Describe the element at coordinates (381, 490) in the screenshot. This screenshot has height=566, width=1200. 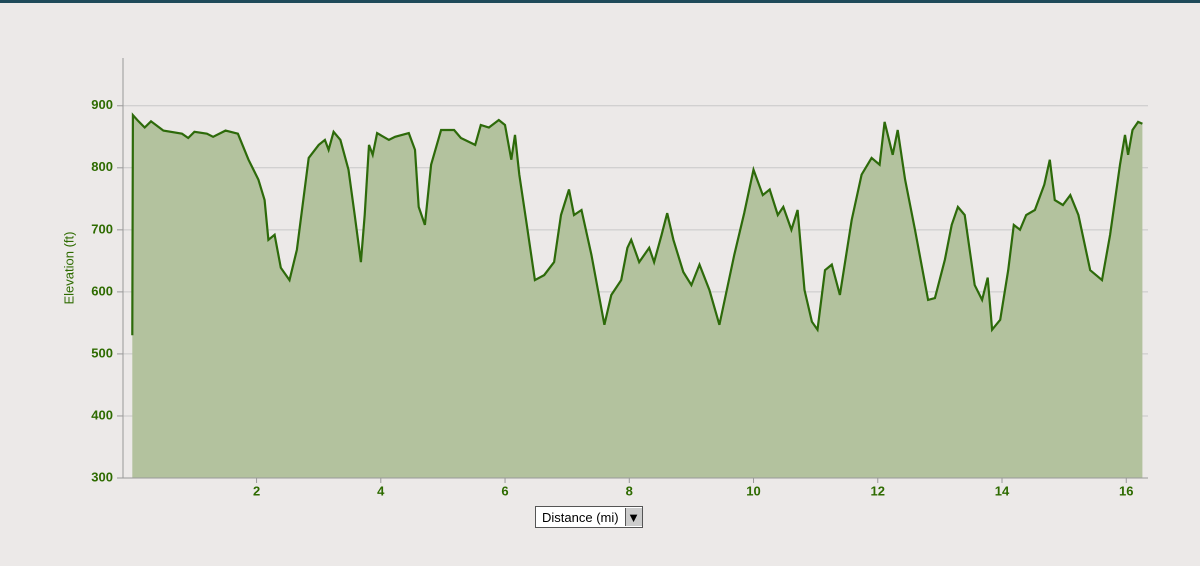
I see `x-tick-label: 4` at that location.